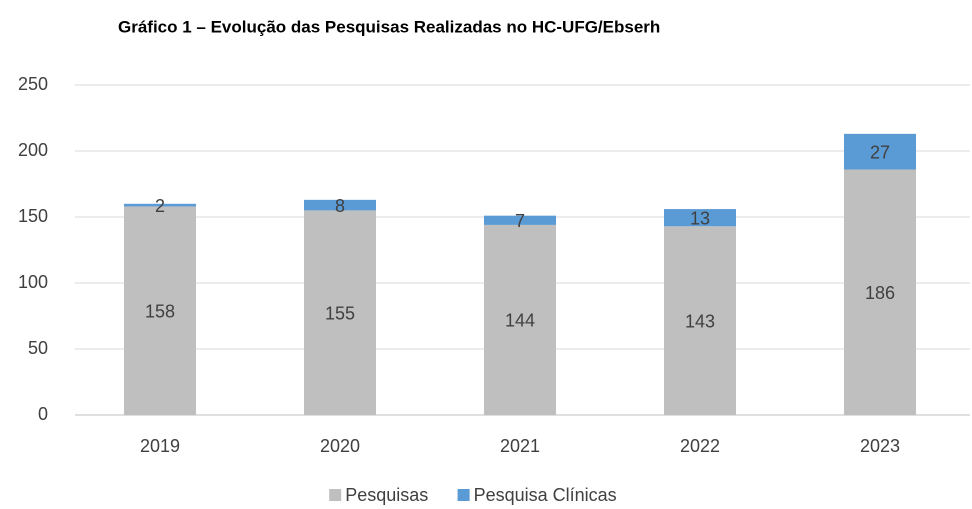 Image resolution: width=972 pixels, height=509 pixels. I want to click on data-label: 7, so click(520, 221).